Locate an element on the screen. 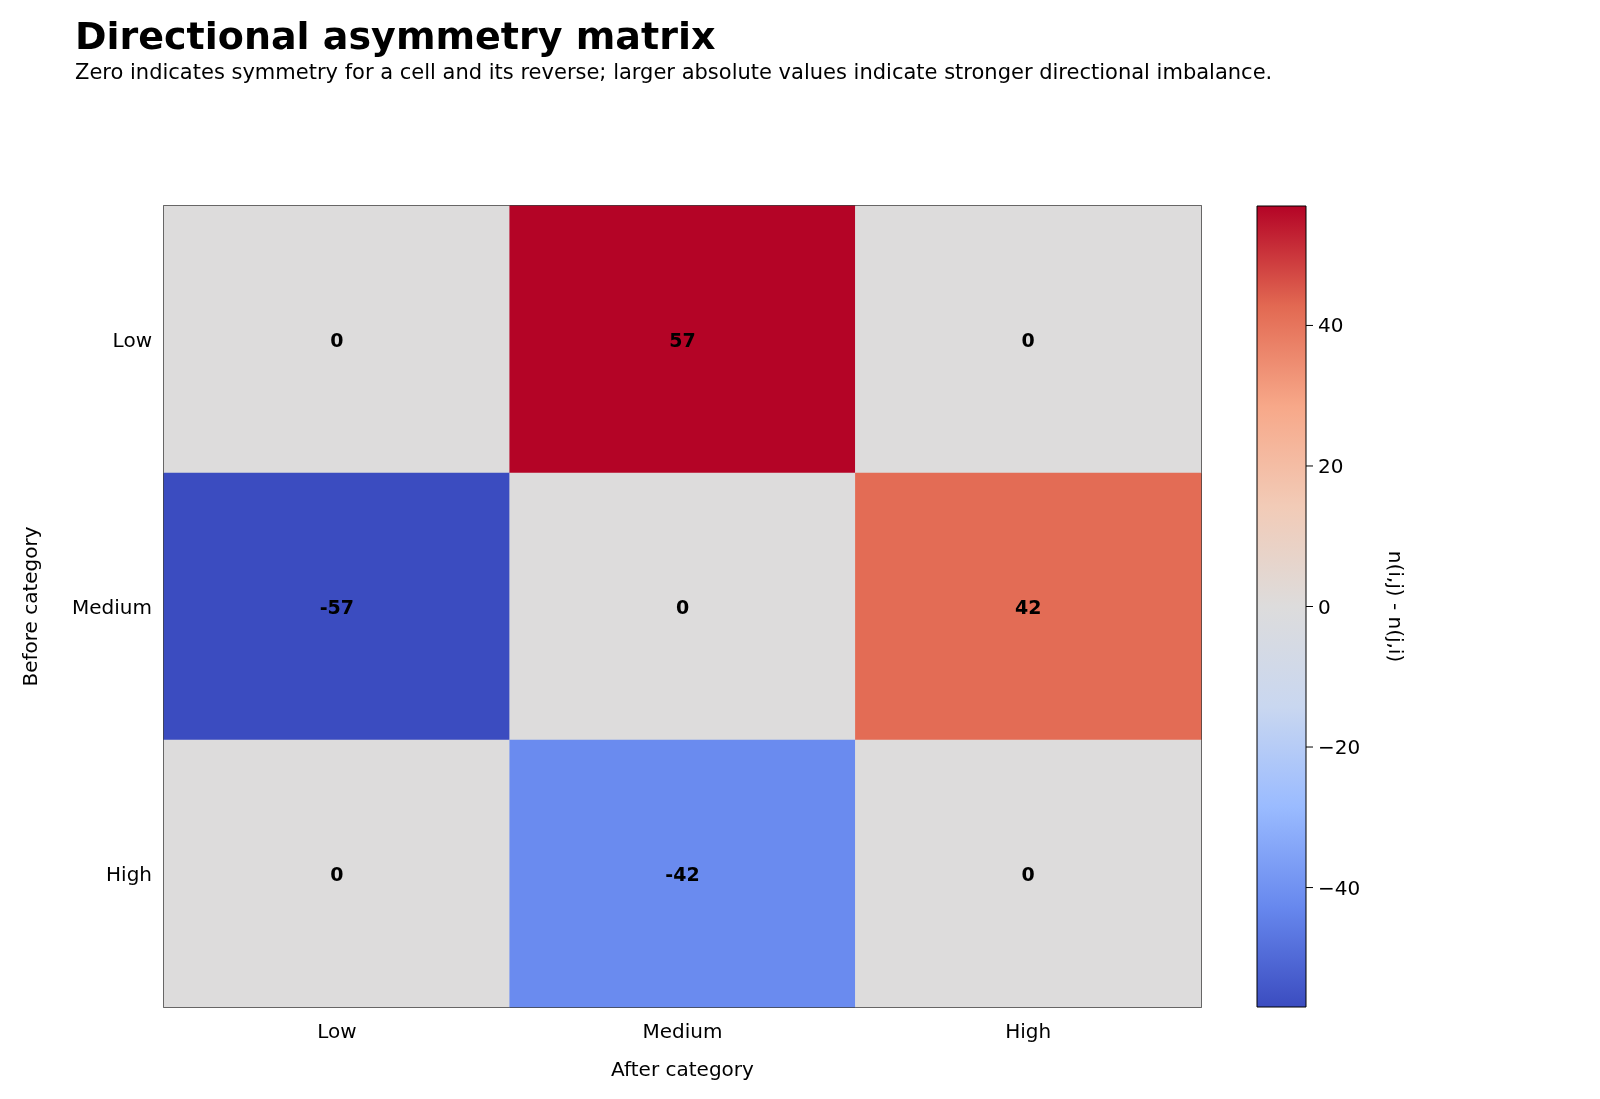 The image size is (1600, 1099). x-tick-label: High is located at coordinates (1028, 1031).